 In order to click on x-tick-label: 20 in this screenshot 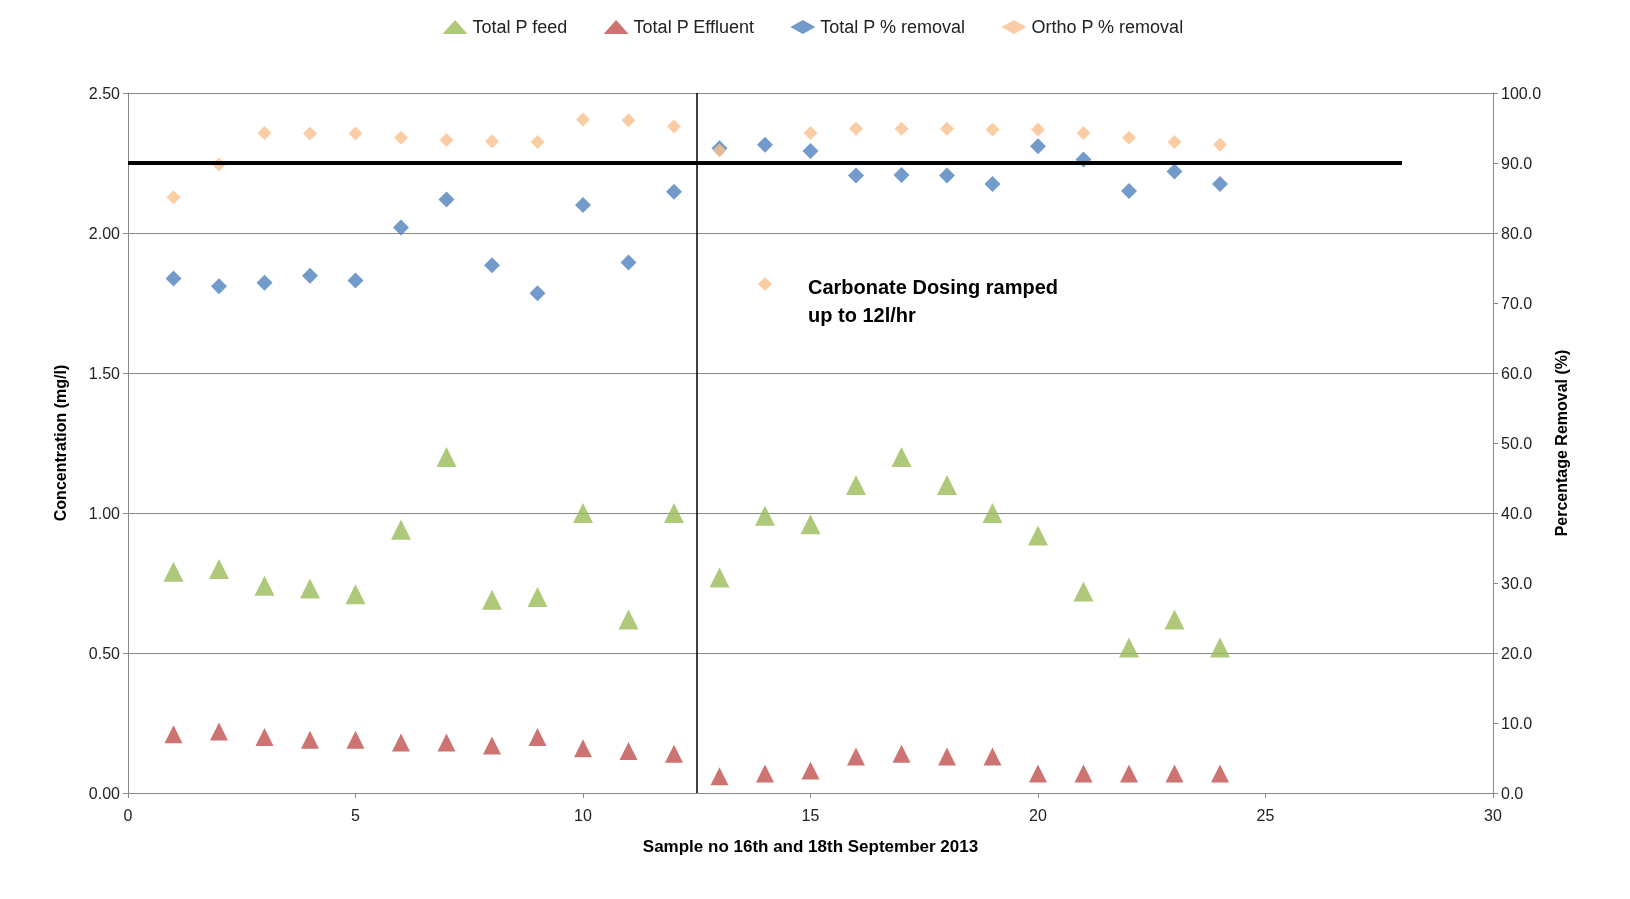, I will do `click(1038, 815)`.